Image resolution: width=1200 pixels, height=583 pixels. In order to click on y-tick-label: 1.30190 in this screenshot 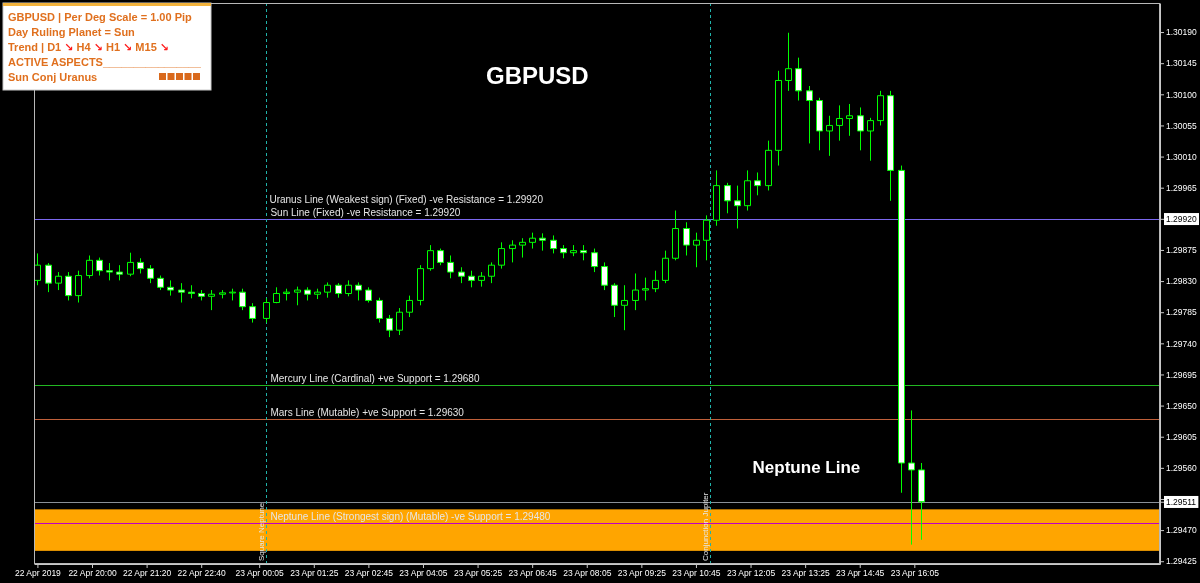, I will do `click(1181, 32)`.